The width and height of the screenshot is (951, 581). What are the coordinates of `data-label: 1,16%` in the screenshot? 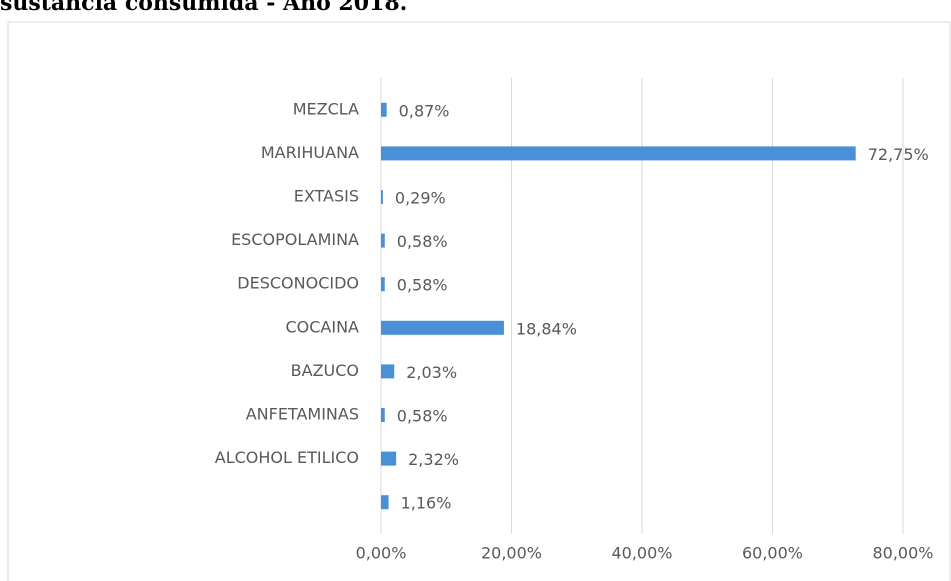 It's located at (426, 503).